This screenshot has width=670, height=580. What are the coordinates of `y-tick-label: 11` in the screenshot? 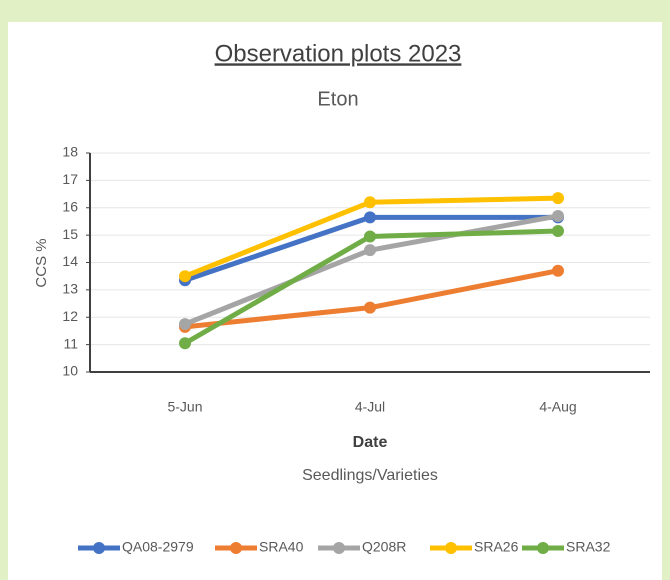 It's located at (70, 343).